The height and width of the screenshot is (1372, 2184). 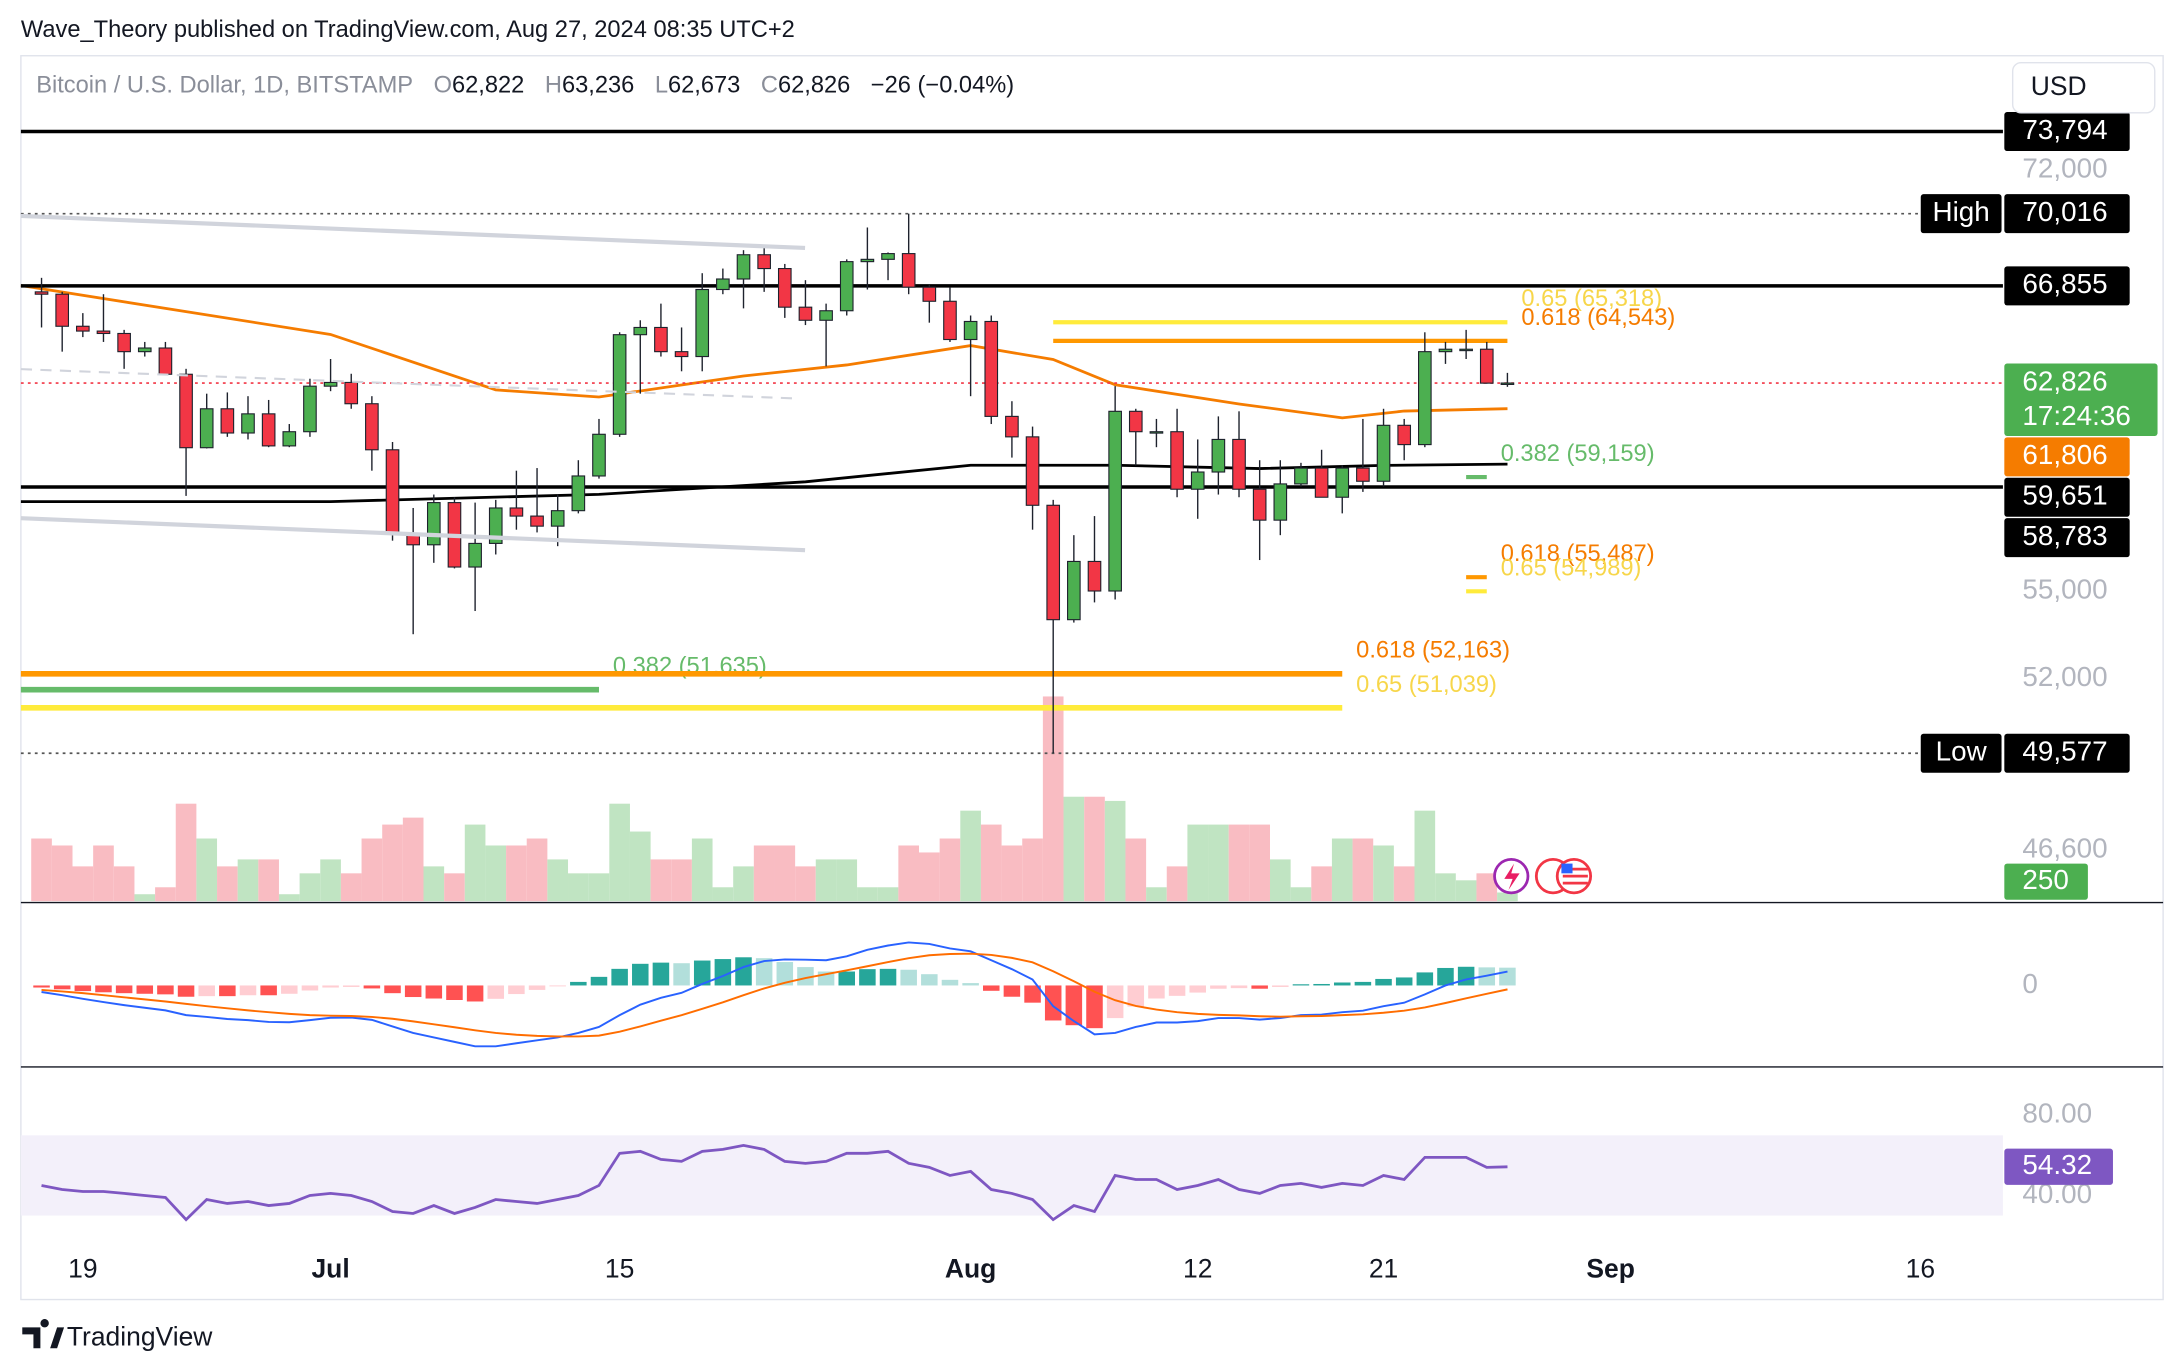 I want to click on x-tick-label: Jul, so click(x=330, y=1268).